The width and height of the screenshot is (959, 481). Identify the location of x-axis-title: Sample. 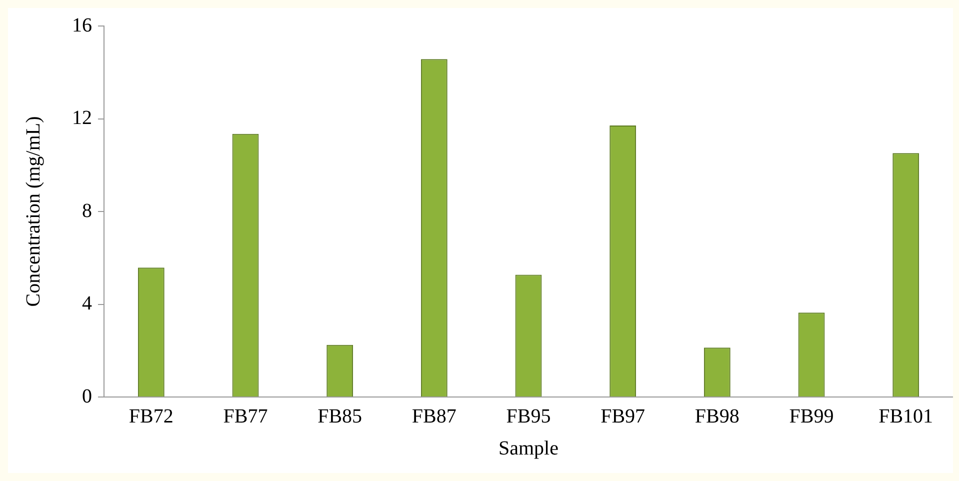
(528, 448).